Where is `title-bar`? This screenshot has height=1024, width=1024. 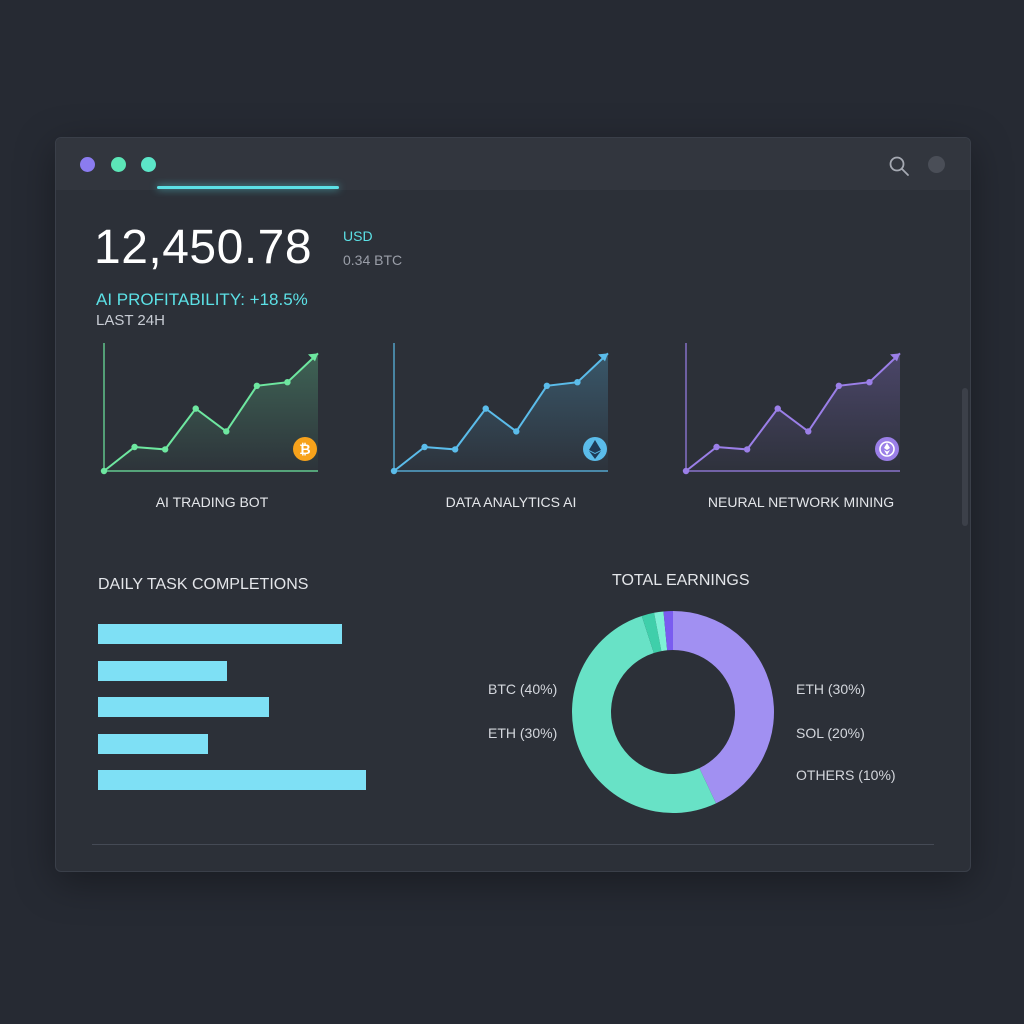 title-bar is located at coordinates (513, 164).